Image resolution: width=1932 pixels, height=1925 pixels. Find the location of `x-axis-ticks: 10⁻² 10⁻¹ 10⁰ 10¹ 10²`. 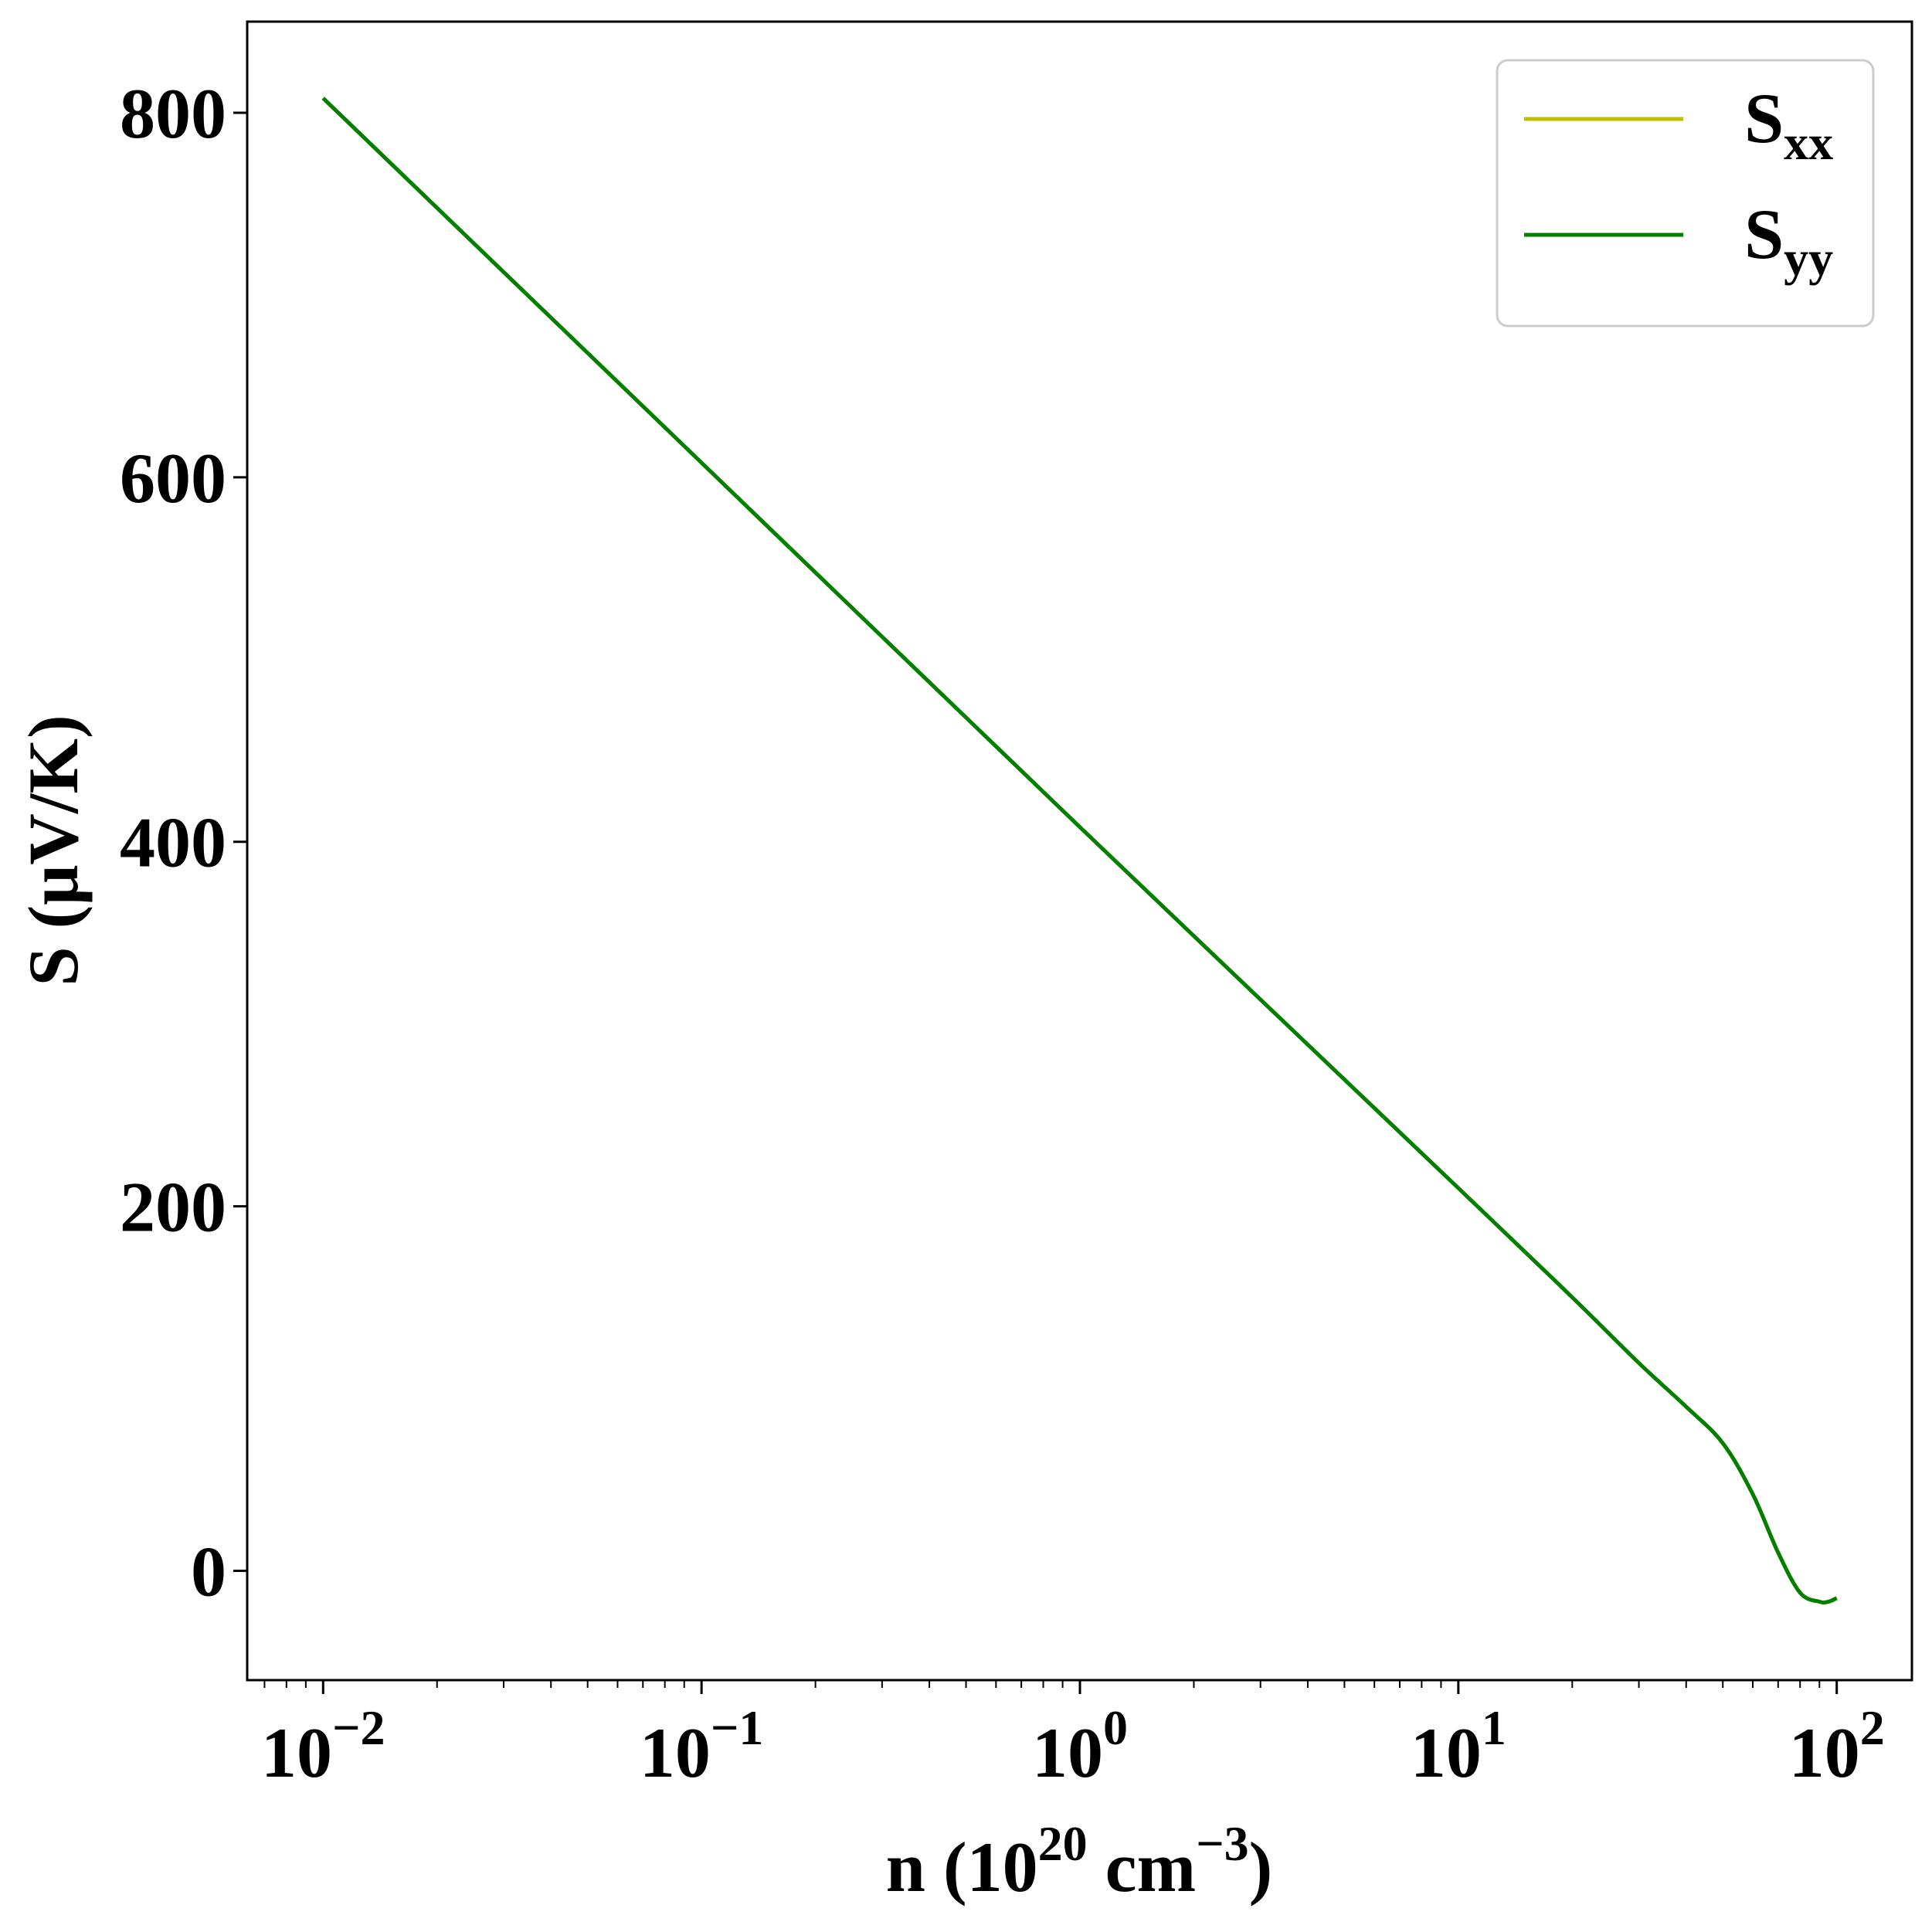

x-axis-ticks: 10⁻² 10⁻¹ 10⁰ 10¹ 10² is located at coordinates (1073, 1736).